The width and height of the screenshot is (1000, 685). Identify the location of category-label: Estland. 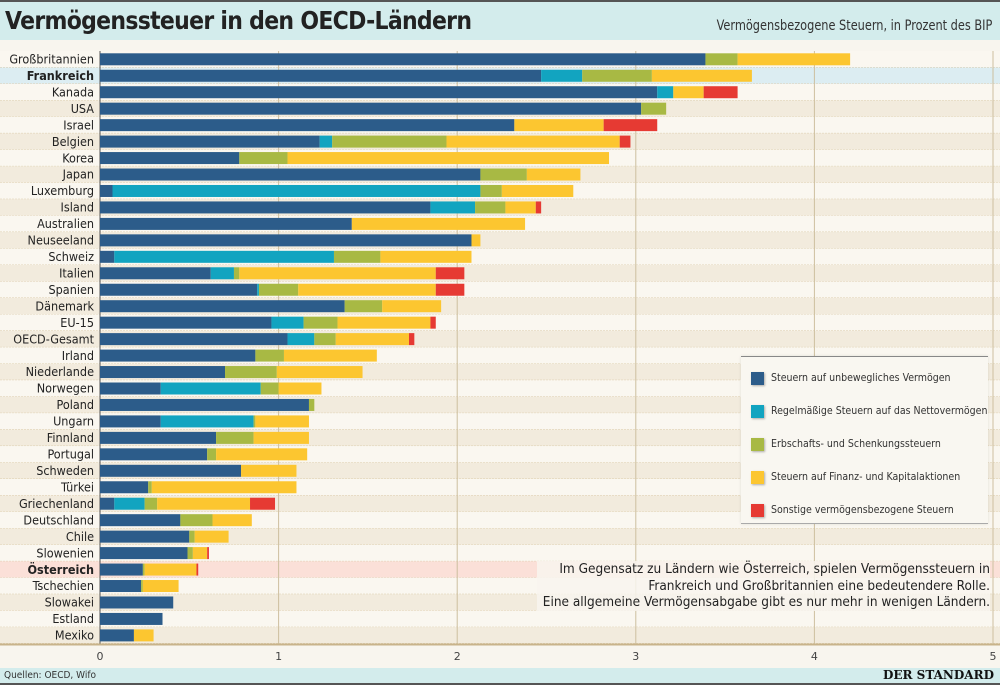
(73, 618).